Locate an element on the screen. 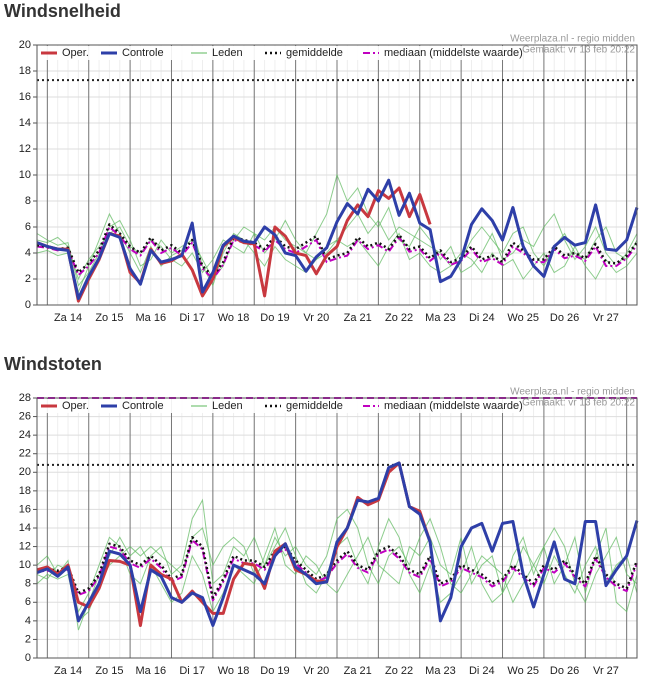 The height and width of the screenshot is (681, 650). chart-title: Windsnelheid is located at coordinates (62, 11).